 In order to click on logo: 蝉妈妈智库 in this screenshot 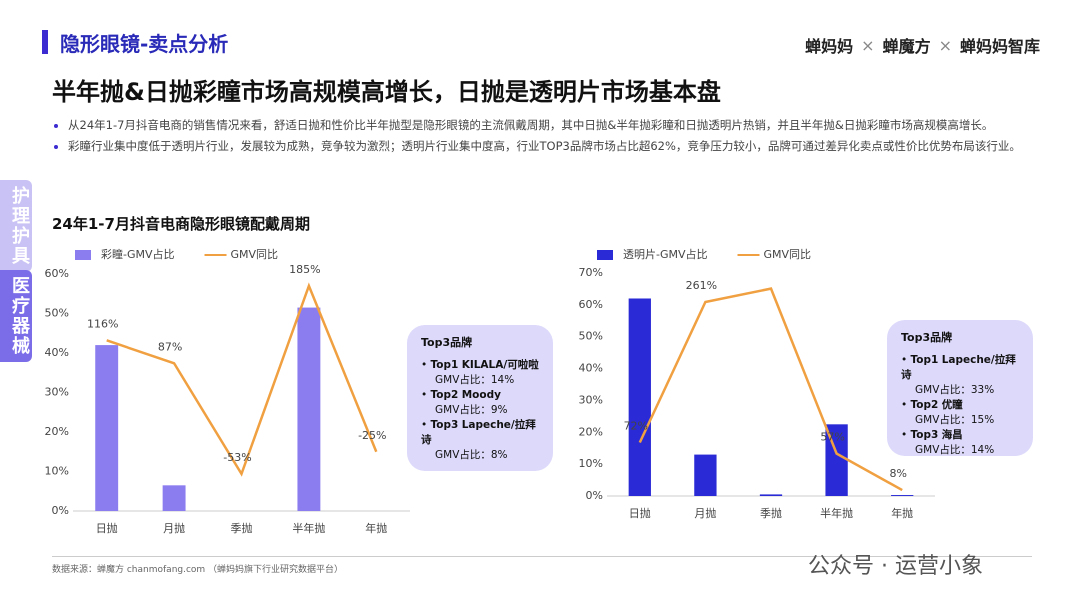, I will do `click(999, 46)`.